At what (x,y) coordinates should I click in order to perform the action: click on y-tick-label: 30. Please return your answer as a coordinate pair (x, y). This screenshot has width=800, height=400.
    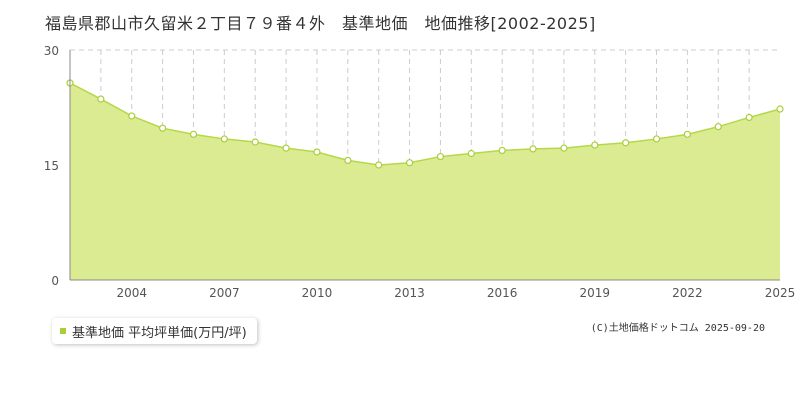
    Looking at the image, I should click on (51, 51).